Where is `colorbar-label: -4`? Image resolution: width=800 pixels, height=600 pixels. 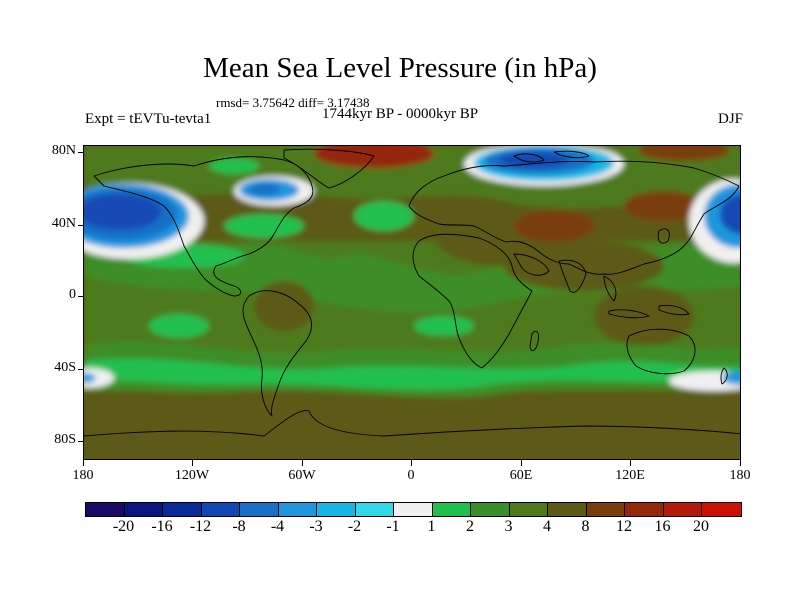 colorbar-label: -4 is located at coordinates (277, 526).